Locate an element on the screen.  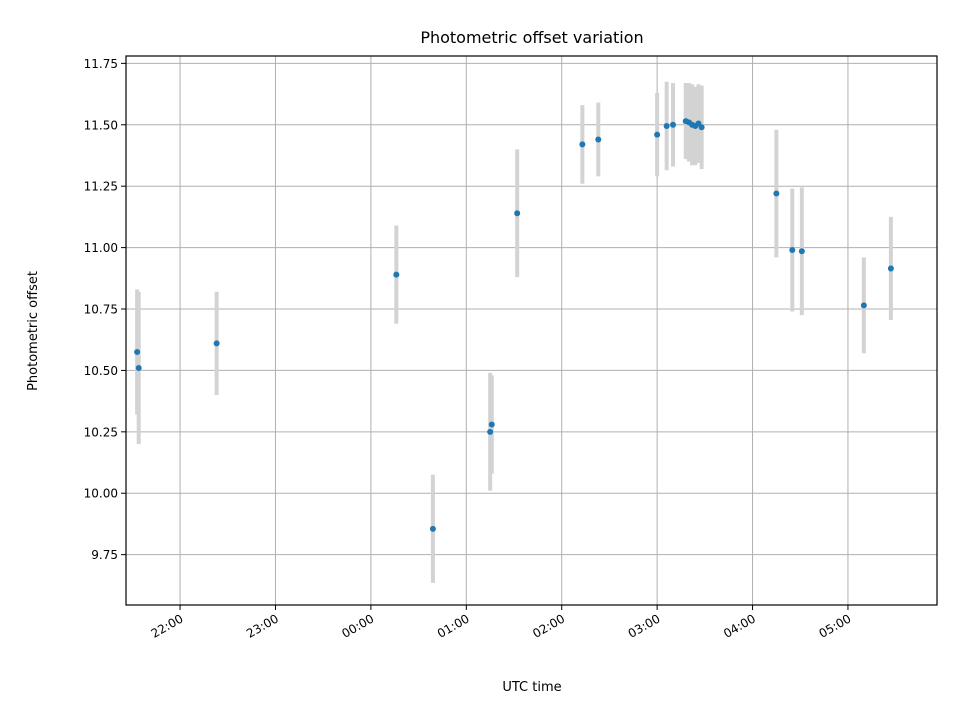
x-tick-label: 05:00 is located at coordinates (834, 625).